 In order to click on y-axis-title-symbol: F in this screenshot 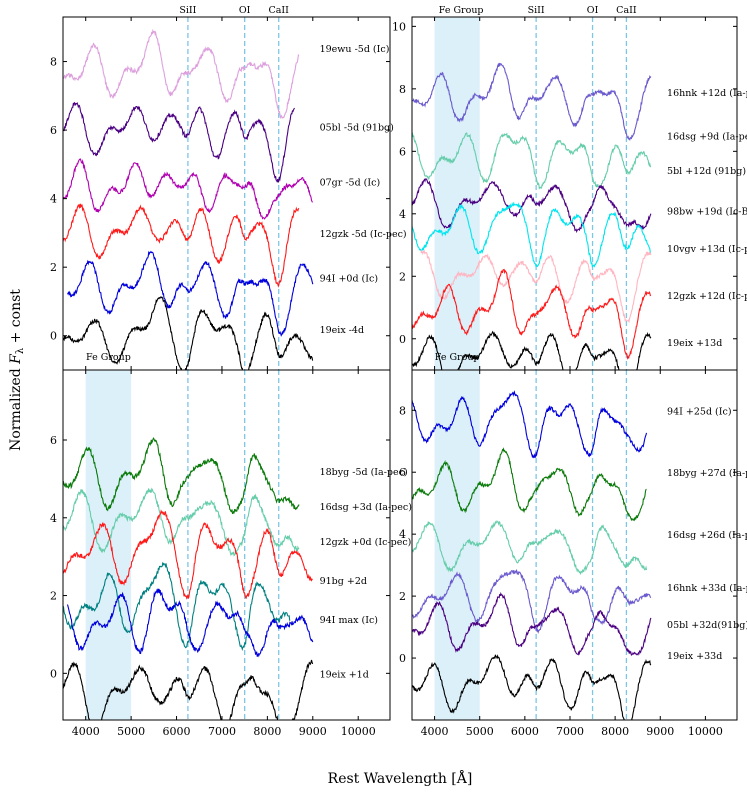, I will do `click(16, 359)`.